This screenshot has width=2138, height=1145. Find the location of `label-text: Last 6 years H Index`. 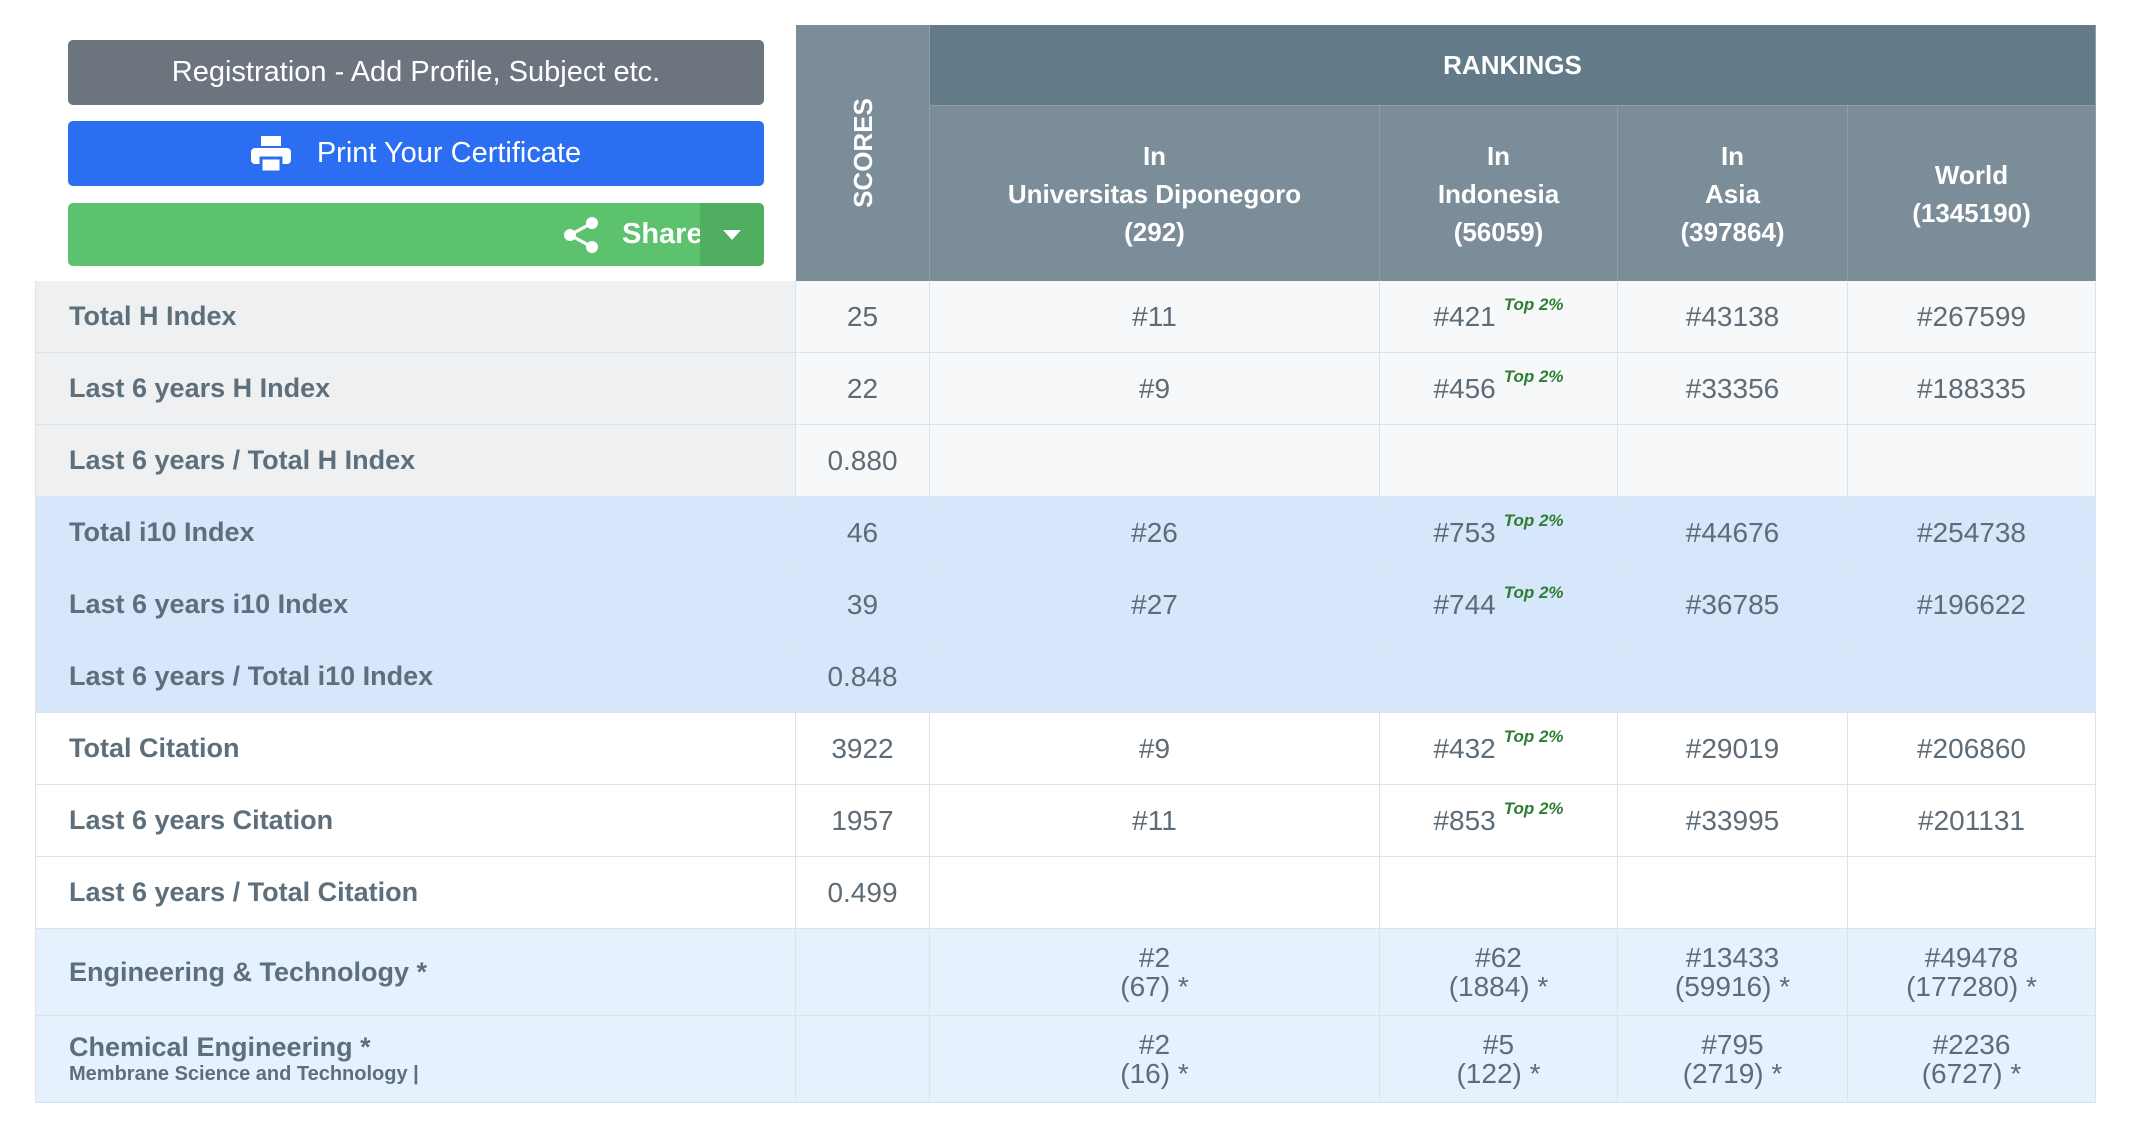

label-text: Last 6 years H Index is located at coordinates (200, 388).